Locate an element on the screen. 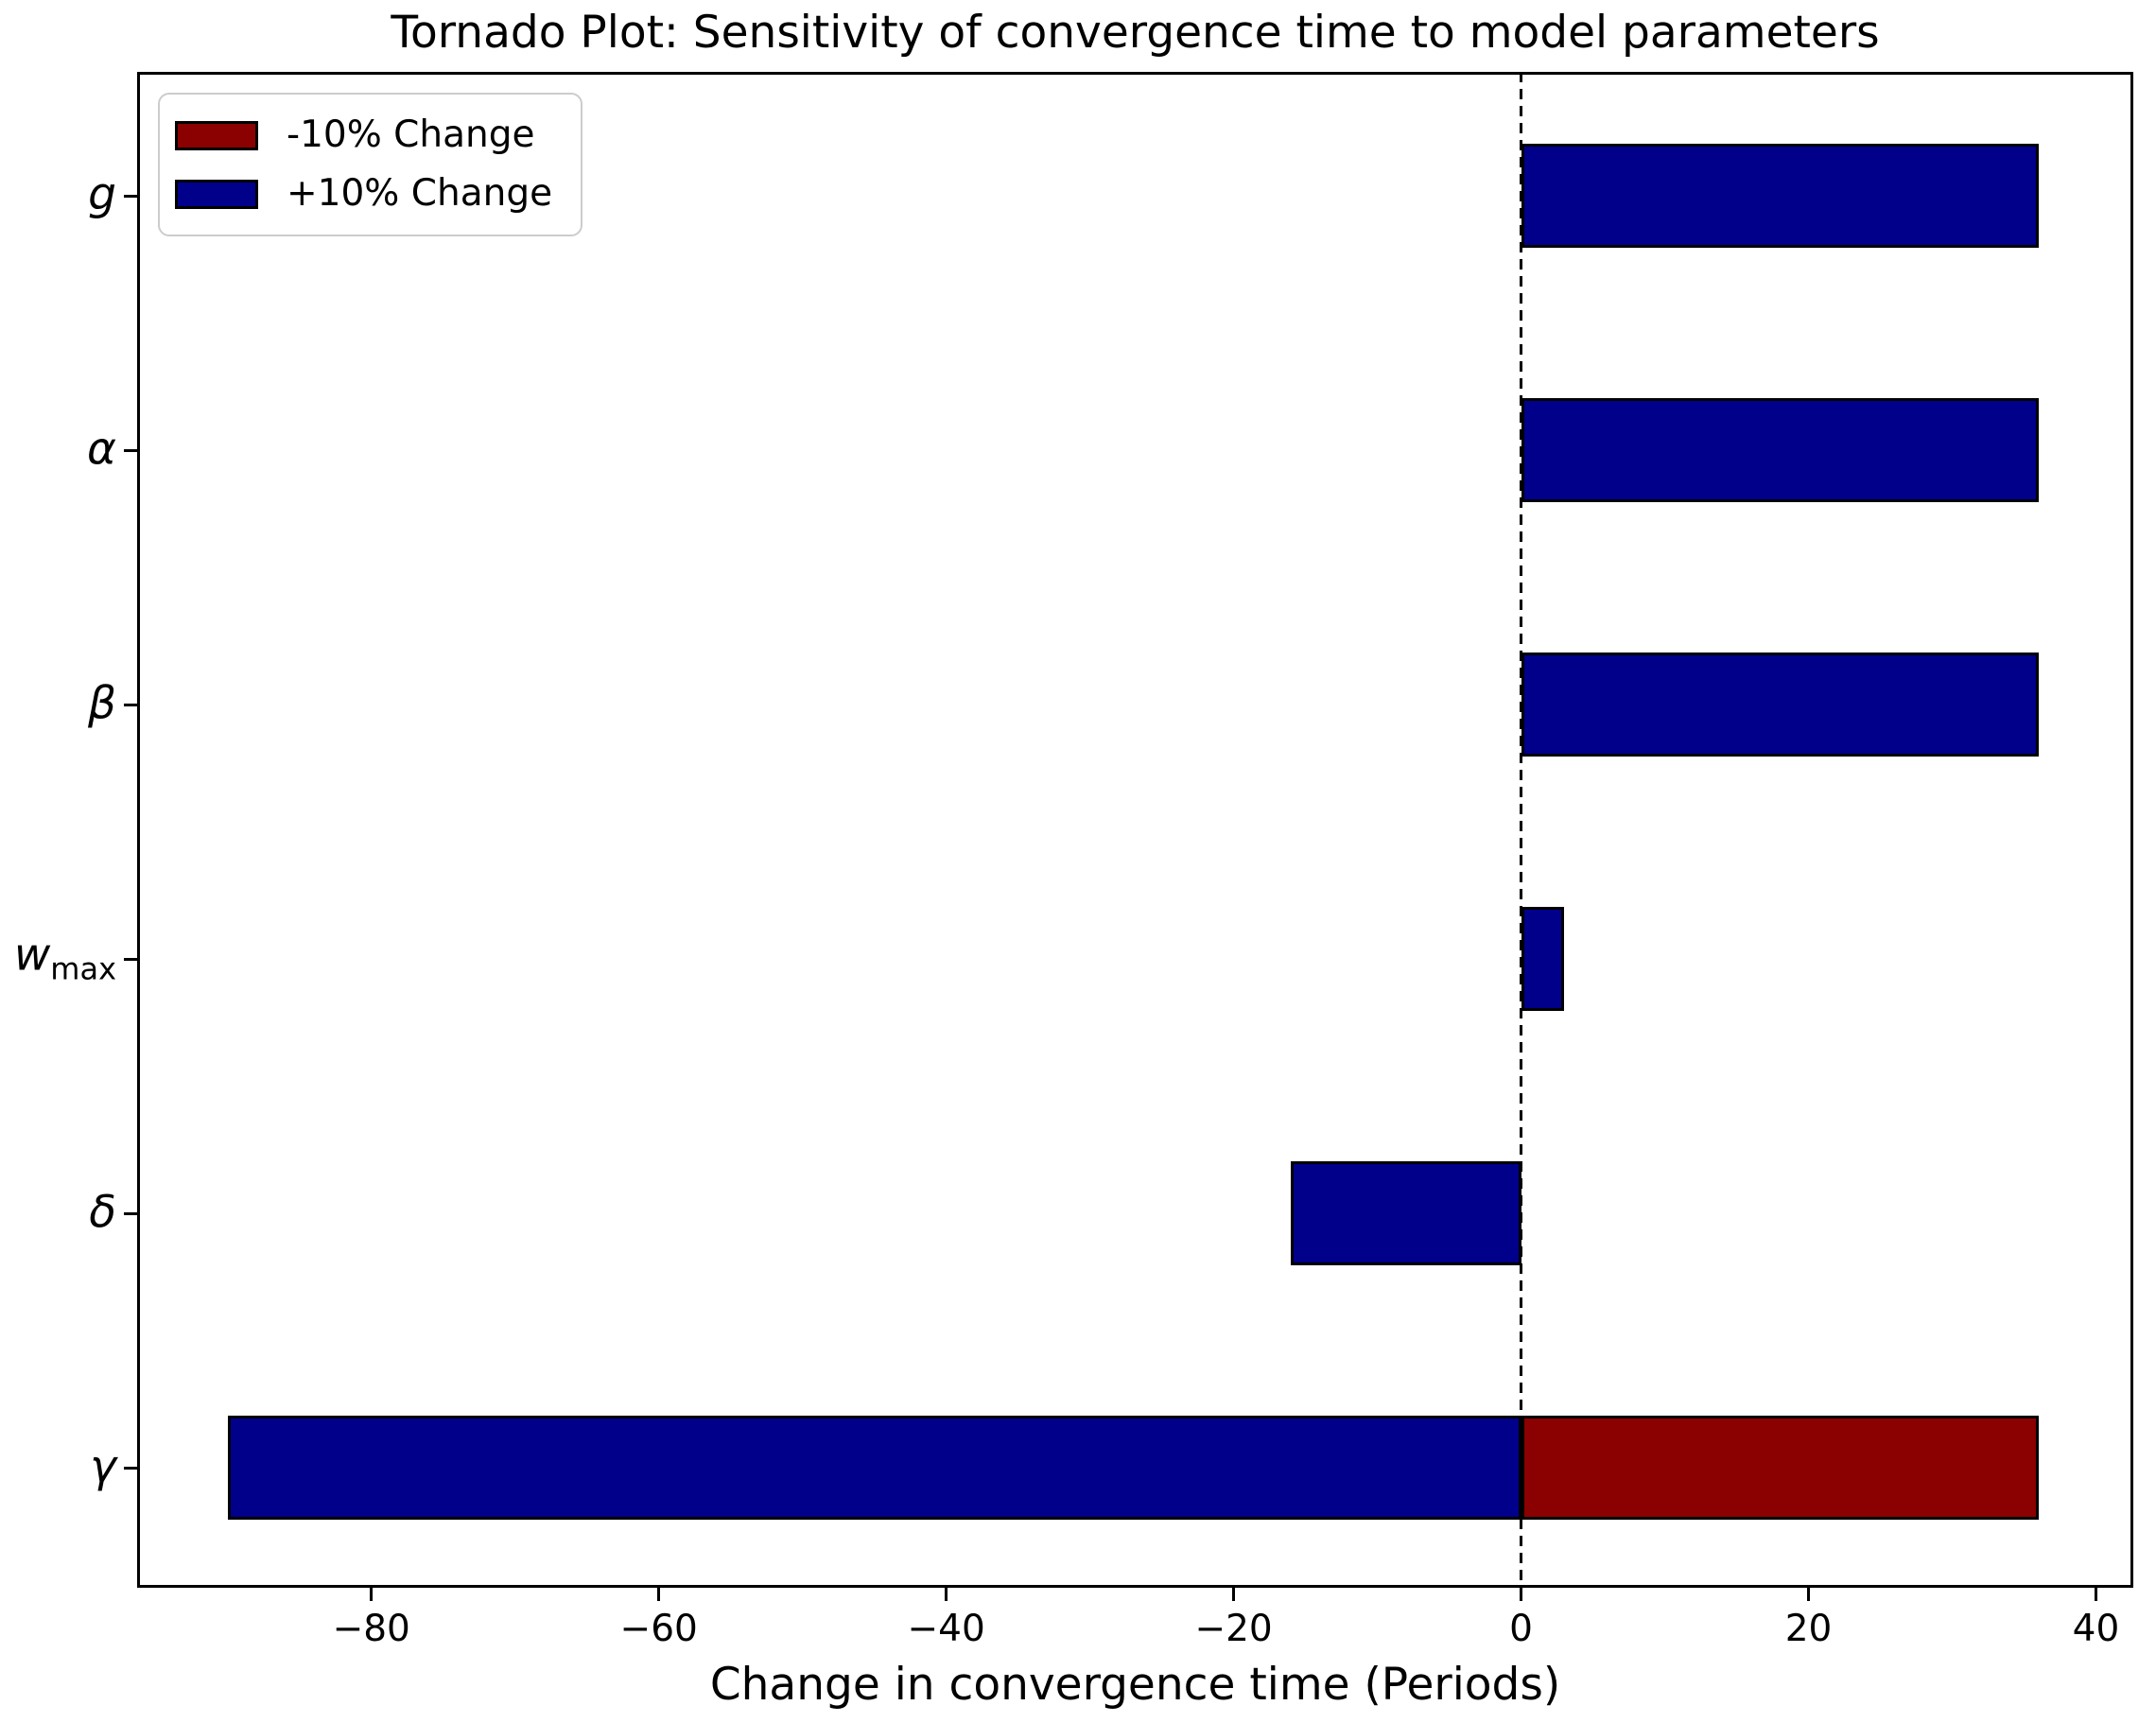 Image resolution: width=2156 pixels, height=1723 pixels. legend-item-plus10: +10% Change is located at coordinates (364, 194).